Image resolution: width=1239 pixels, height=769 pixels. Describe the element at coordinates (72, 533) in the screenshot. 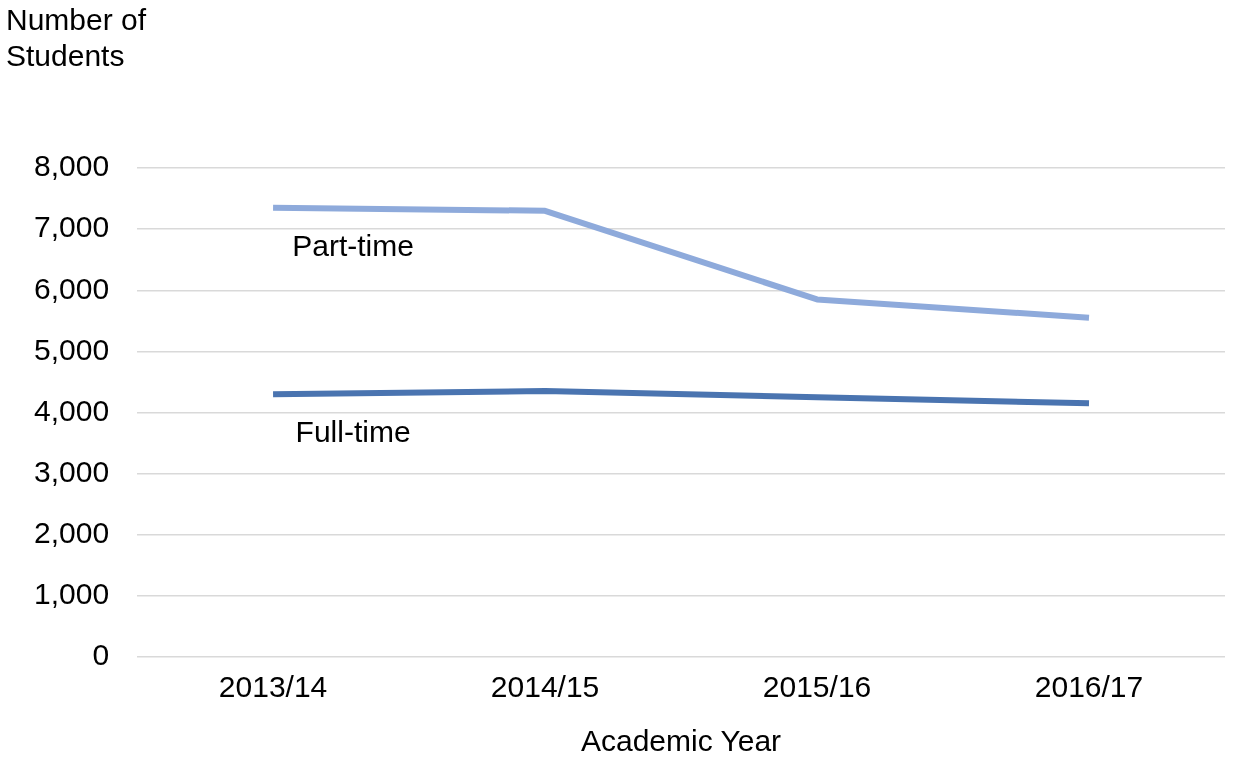

I see `y-tick-label: 2,000` at that location.